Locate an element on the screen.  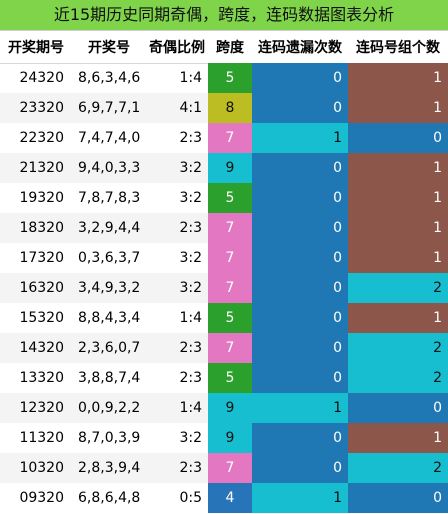
table-row: 12320 0,0,9,2,2 1:4 9 1 0 is located at coordinates (224, 408).